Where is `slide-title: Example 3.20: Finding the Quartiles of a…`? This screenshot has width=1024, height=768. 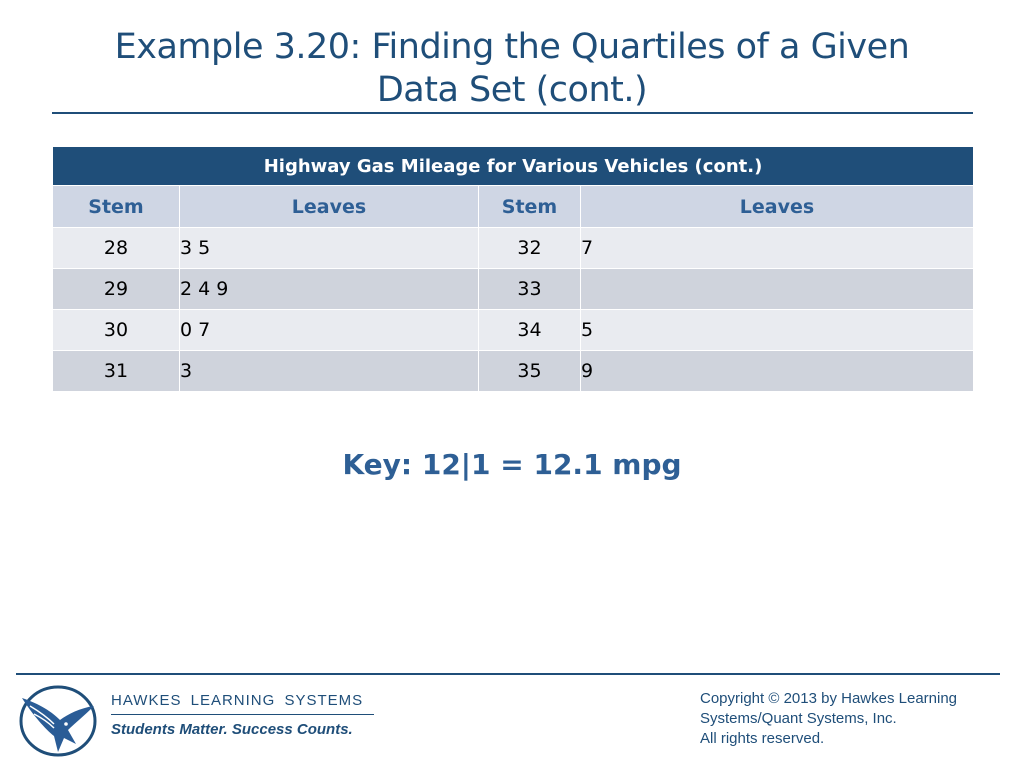 slide-title: Example 3.20: Finding the Quartiles of a… is located at coordinates (512, 69).